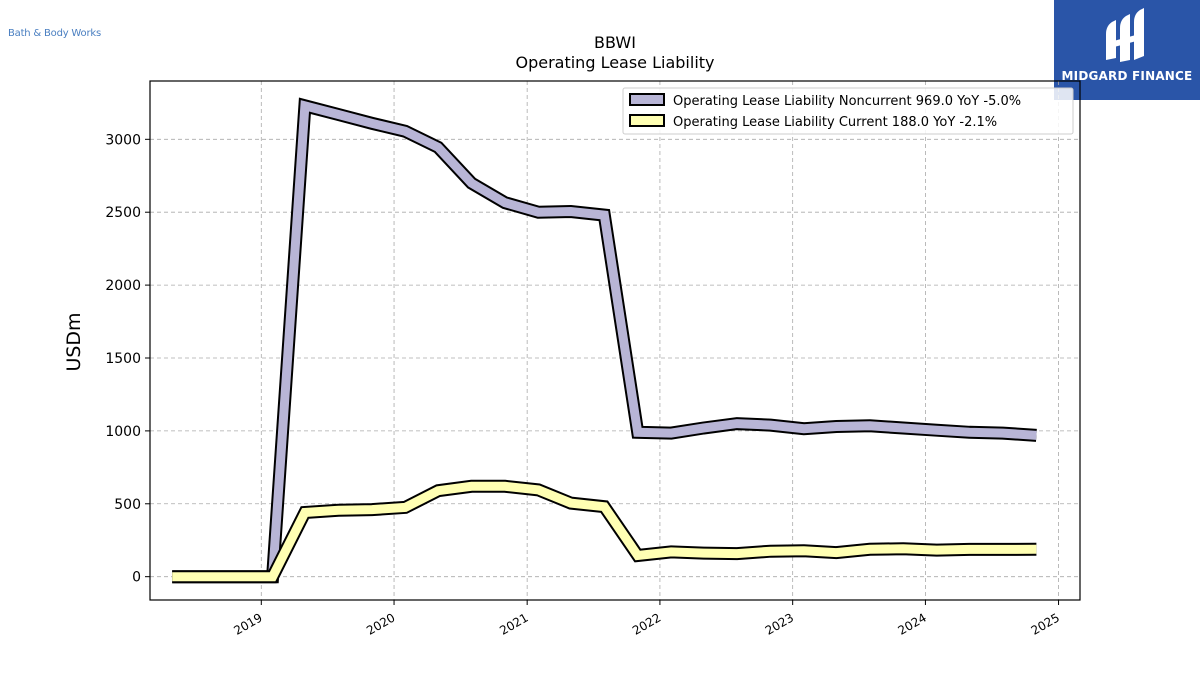  Describe the element at coordinates (127, 505) in the screenshot. I see `y-tick-label: 500` at that location.